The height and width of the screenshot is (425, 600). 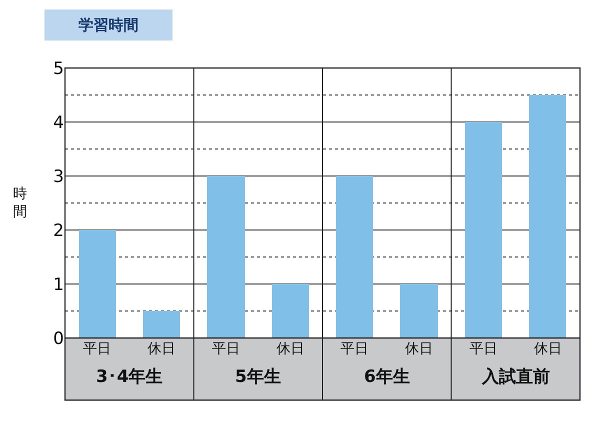 What do you see at coordinates (258, 377) in the screenshot?
I see `text: 5年生` at bounding box center [258, 377].